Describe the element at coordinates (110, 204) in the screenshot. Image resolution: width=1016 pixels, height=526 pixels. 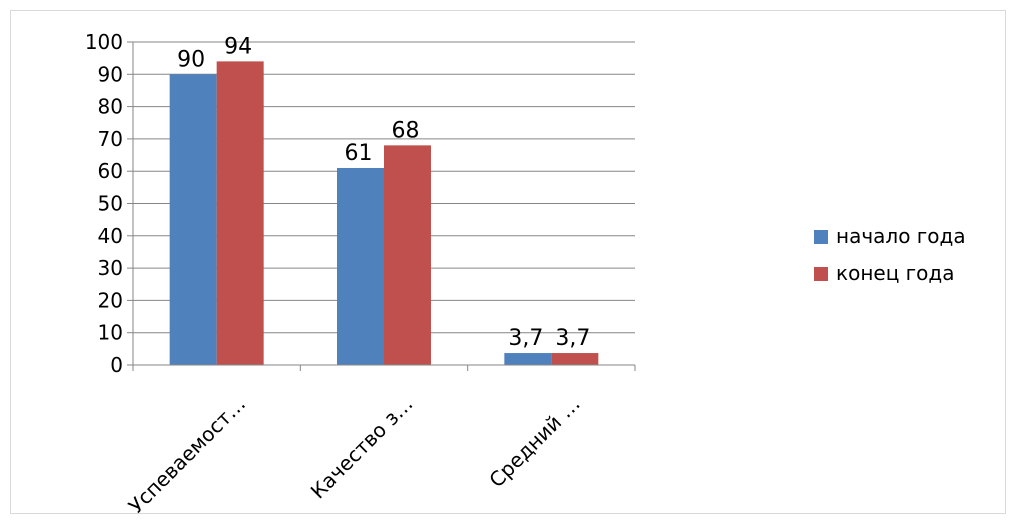
I see `y-tick-label-50: 50` at that location.